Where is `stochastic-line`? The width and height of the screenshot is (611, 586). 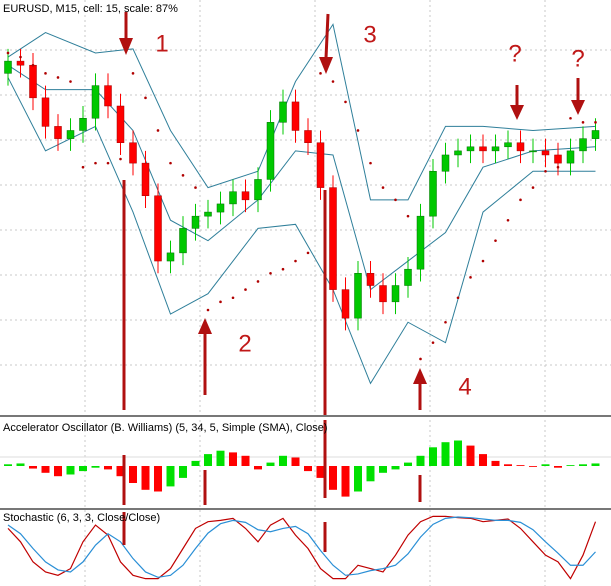
stochastic-line is located at coordinates (301, 547).